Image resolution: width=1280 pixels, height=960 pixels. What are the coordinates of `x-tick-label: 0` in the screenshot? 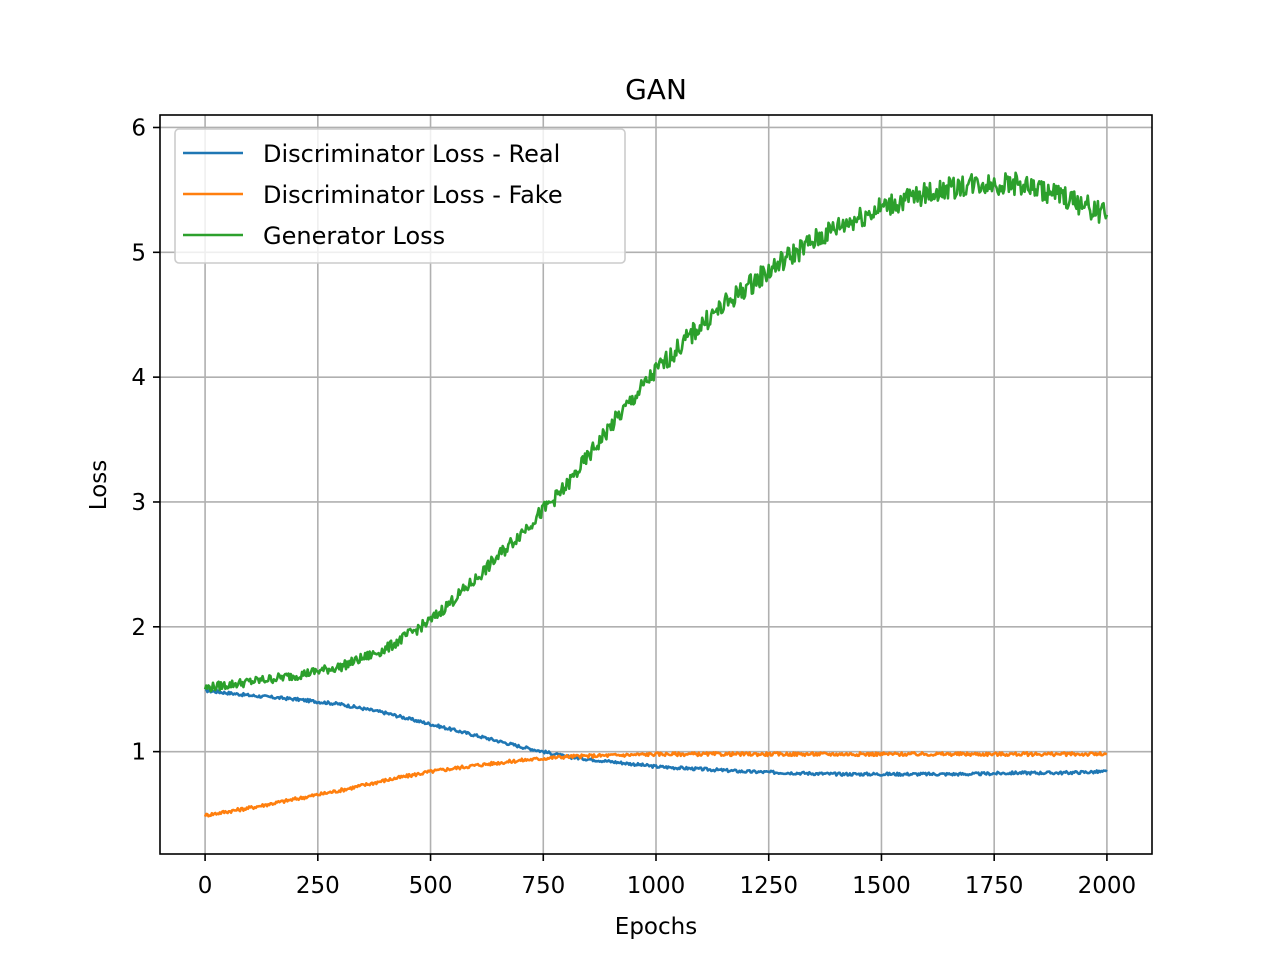 It's located at (205, 886).